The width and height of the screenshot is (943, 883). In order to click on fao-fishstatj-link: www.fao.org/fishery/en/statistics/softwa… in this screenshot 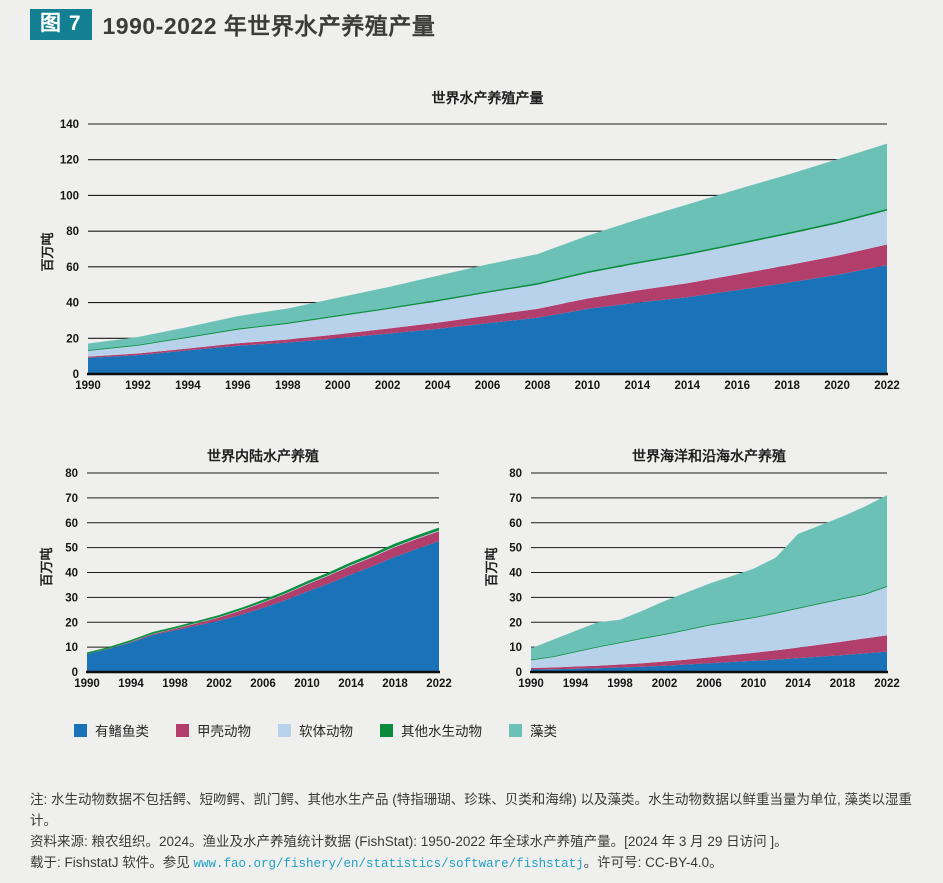, I will do `click(388, 864)`.